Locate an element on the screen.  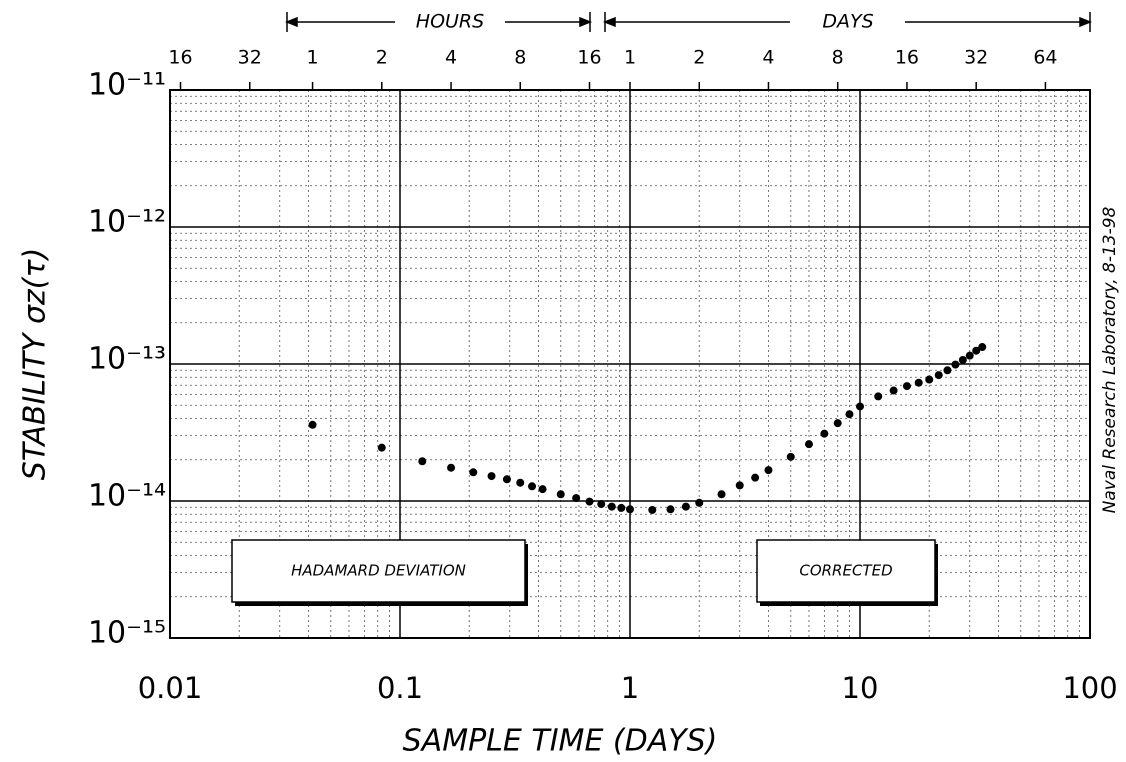
y-tick-label: 10⁻¹⁴ is located at coordinates (127, 496).